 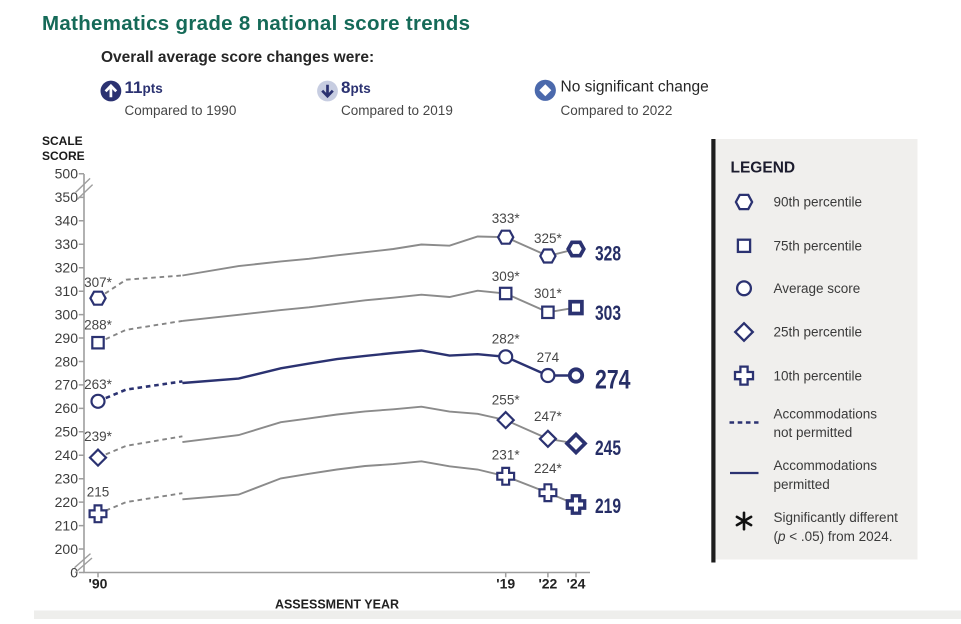 I want to click on svg-text: 300, so click(x=67, y=314).